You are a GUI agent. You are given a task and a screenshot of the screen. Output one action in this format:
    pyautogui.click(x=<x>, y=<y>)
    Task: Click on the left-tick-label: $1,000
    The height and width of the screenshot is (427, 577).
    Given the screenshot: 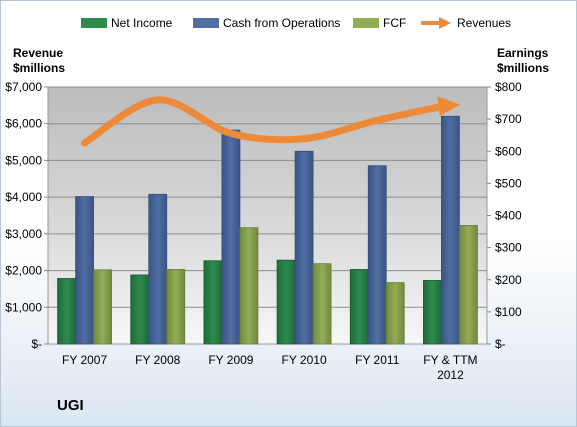 What is the action you would take?
    pyautogui.click(x=23, y=307)
    